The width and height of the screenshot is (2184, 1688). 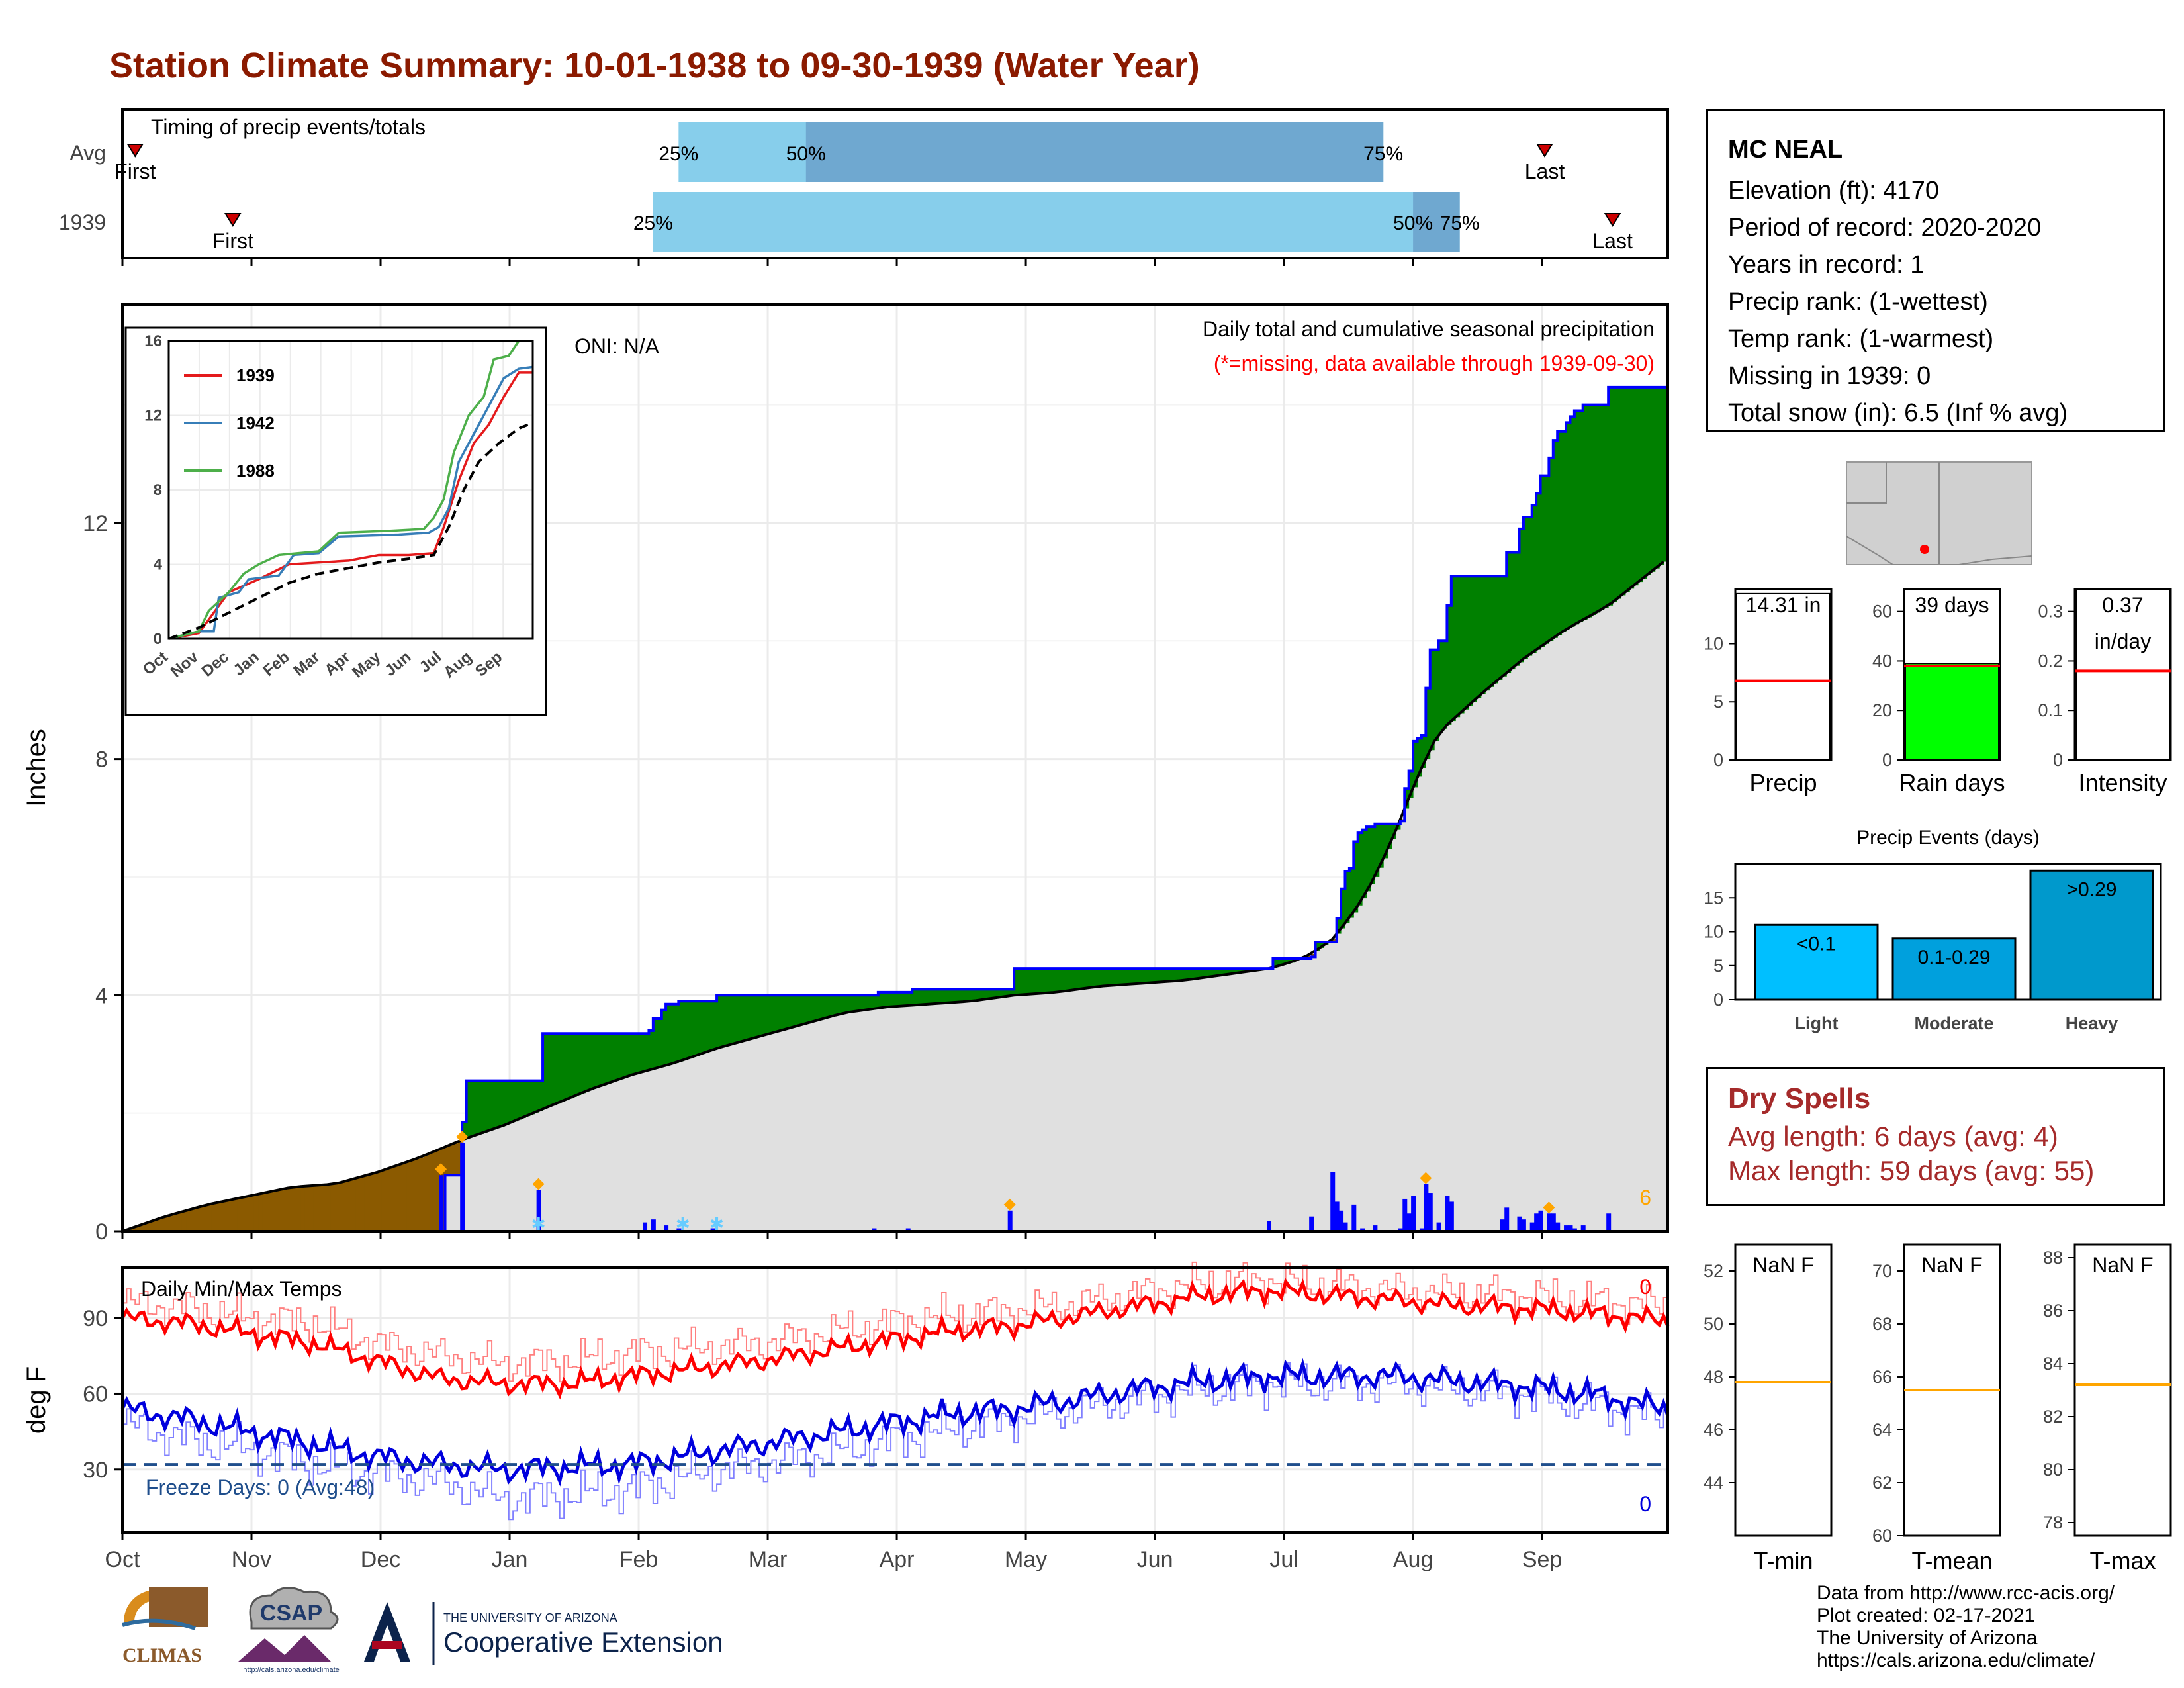 I want to click on small-panel-label: Intensity, so click(x=2122, y=782).